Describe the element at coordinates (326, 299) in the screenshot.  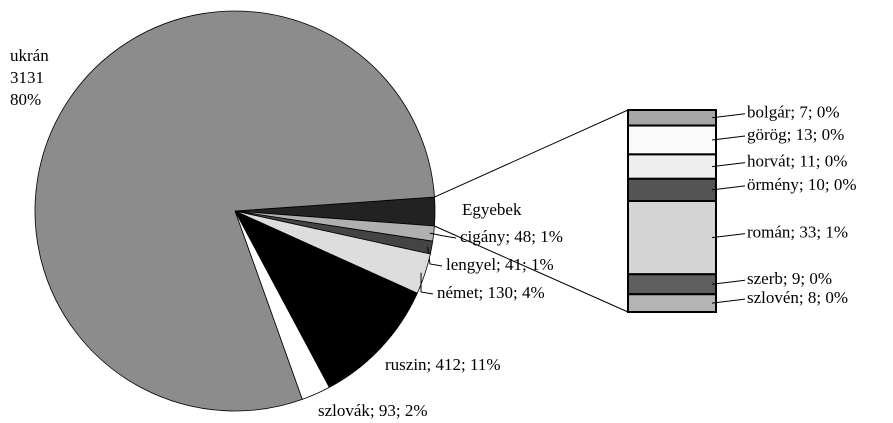
I see `pie-slice` at that location.